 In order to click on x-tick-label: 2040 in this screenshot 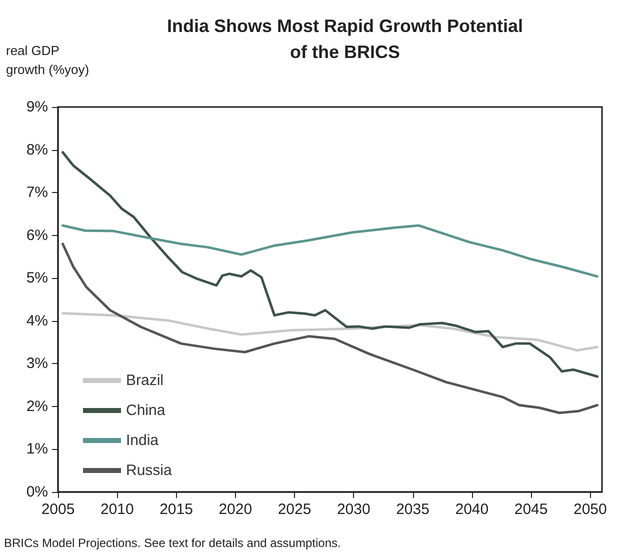, I will do `click(472, 509)`.